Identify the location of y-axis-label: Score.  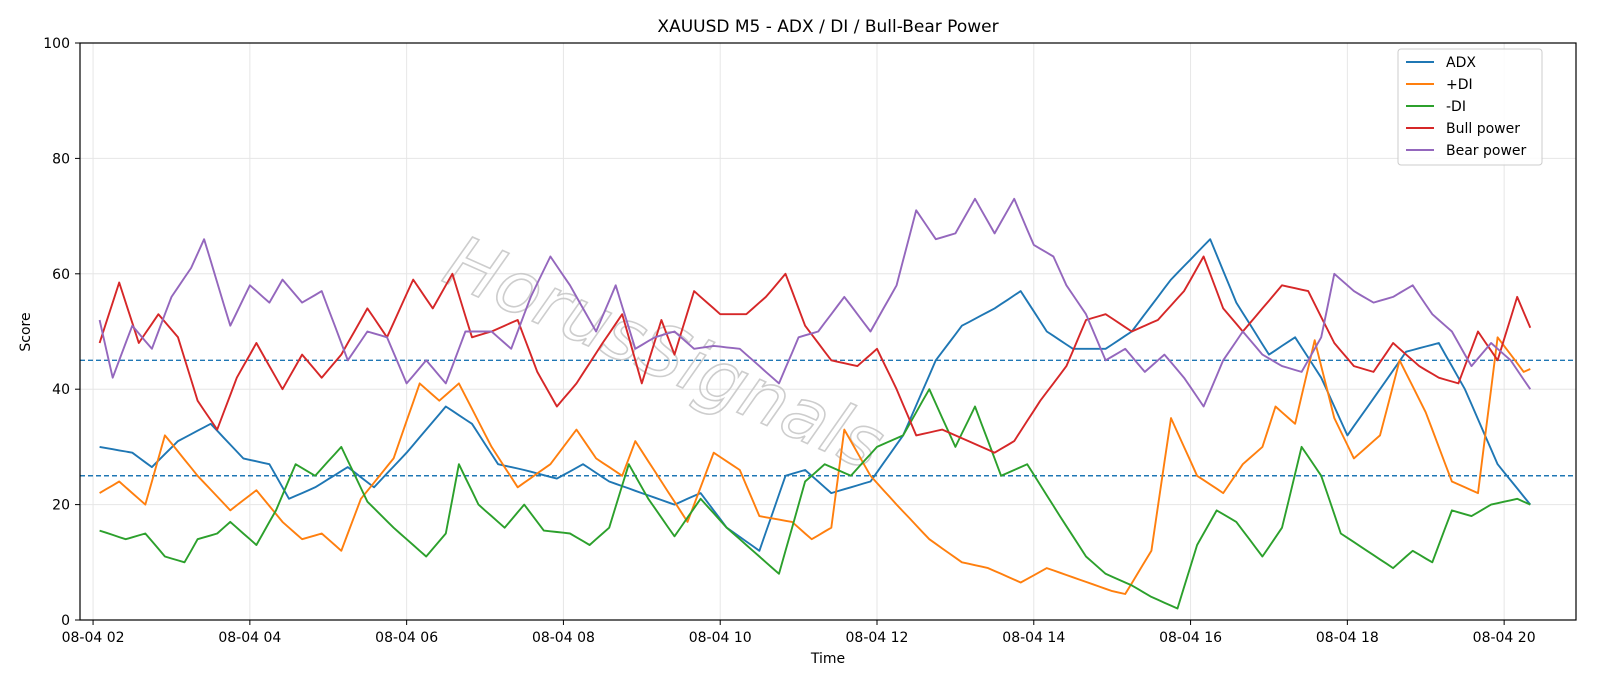
(26, 331).